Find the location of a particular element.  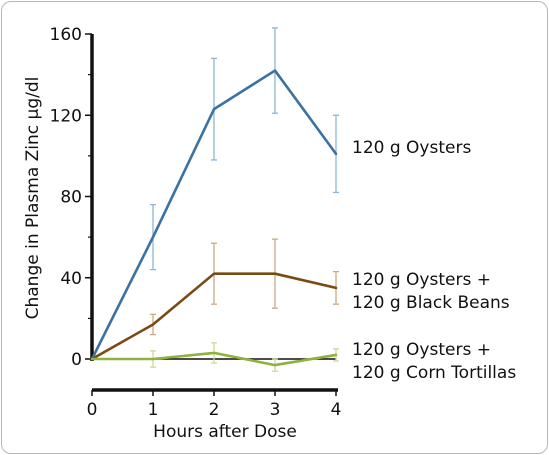

y-tick-label: 40 is located at coordinates (71, 279).